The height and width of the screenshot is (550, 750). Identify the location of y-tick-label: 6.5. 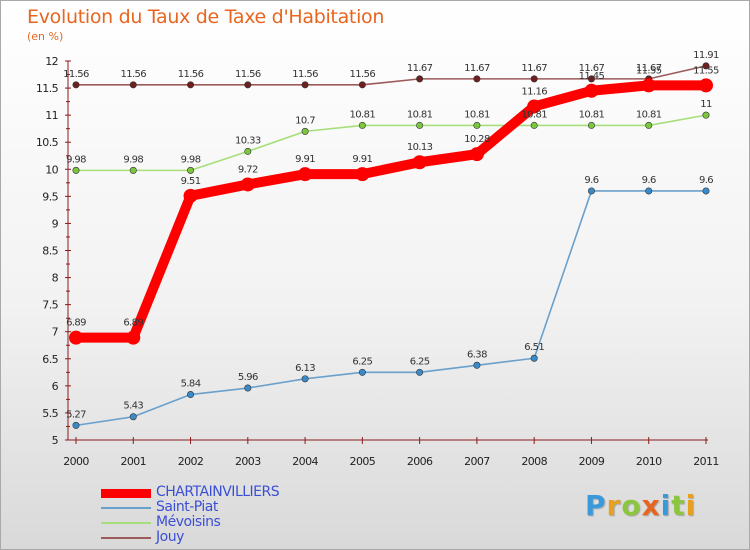
(50, 359).